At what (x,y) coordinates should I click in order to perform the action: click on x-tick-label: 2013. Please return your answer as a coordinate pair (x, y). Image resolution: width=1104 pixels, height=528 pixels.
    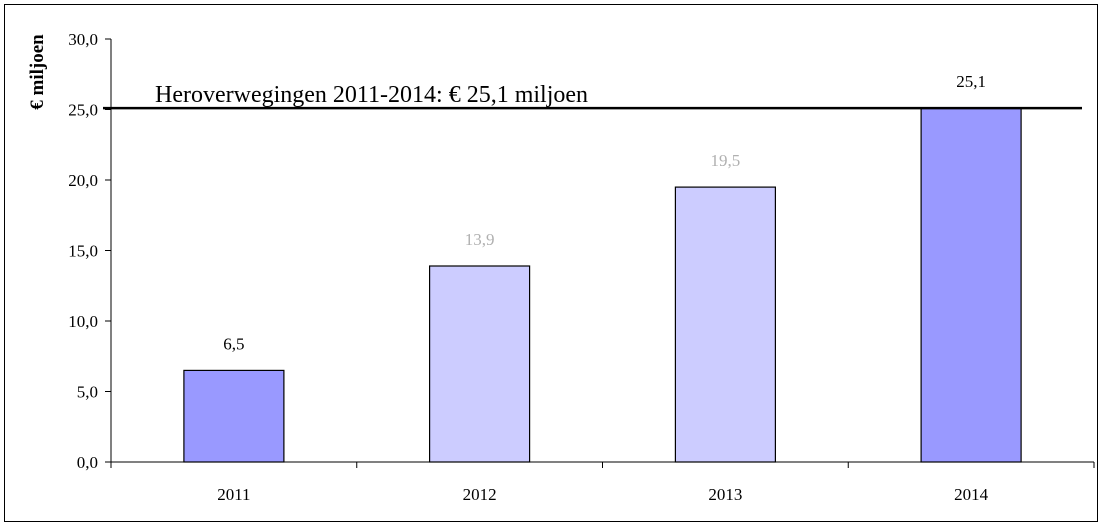
    Looking at the image, I should click on (725, 494).